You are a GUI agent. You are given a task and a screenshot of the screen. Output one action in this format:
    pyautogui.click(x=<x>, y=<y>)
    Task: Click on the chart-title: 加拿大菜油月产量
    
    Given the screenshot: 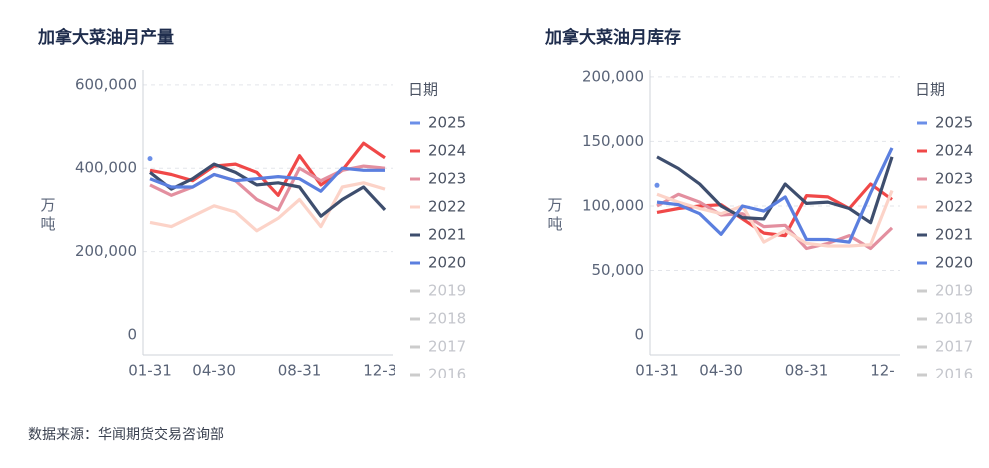 What is the action you would take?
    pyautogui.click(x=105, y=37)
    